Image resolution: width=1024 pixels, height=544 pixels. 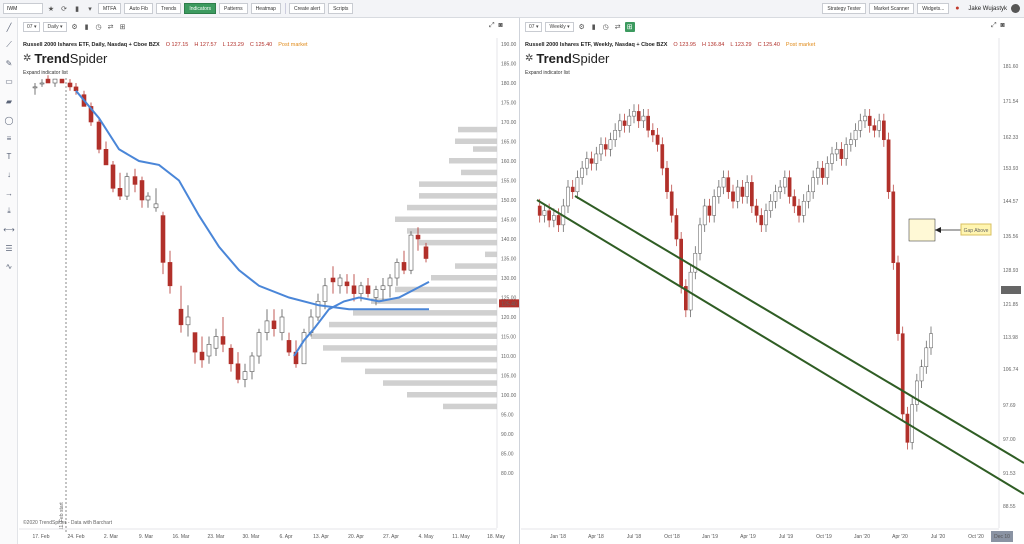 I want to click on user-name: Jake Wujastyk, so click(x=987, y=8).